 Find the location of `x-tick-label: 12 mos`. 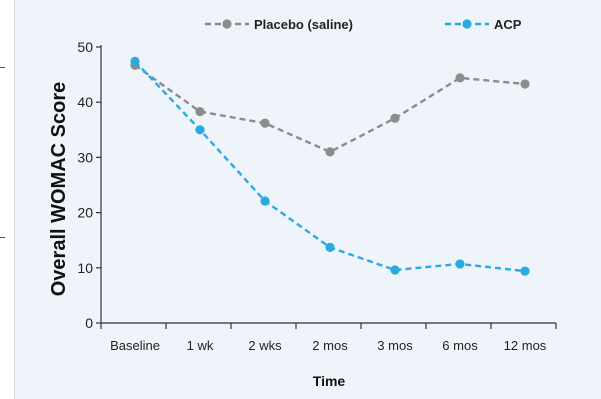

x-tick-label: 12 mos is located at coordinates (525, 345).